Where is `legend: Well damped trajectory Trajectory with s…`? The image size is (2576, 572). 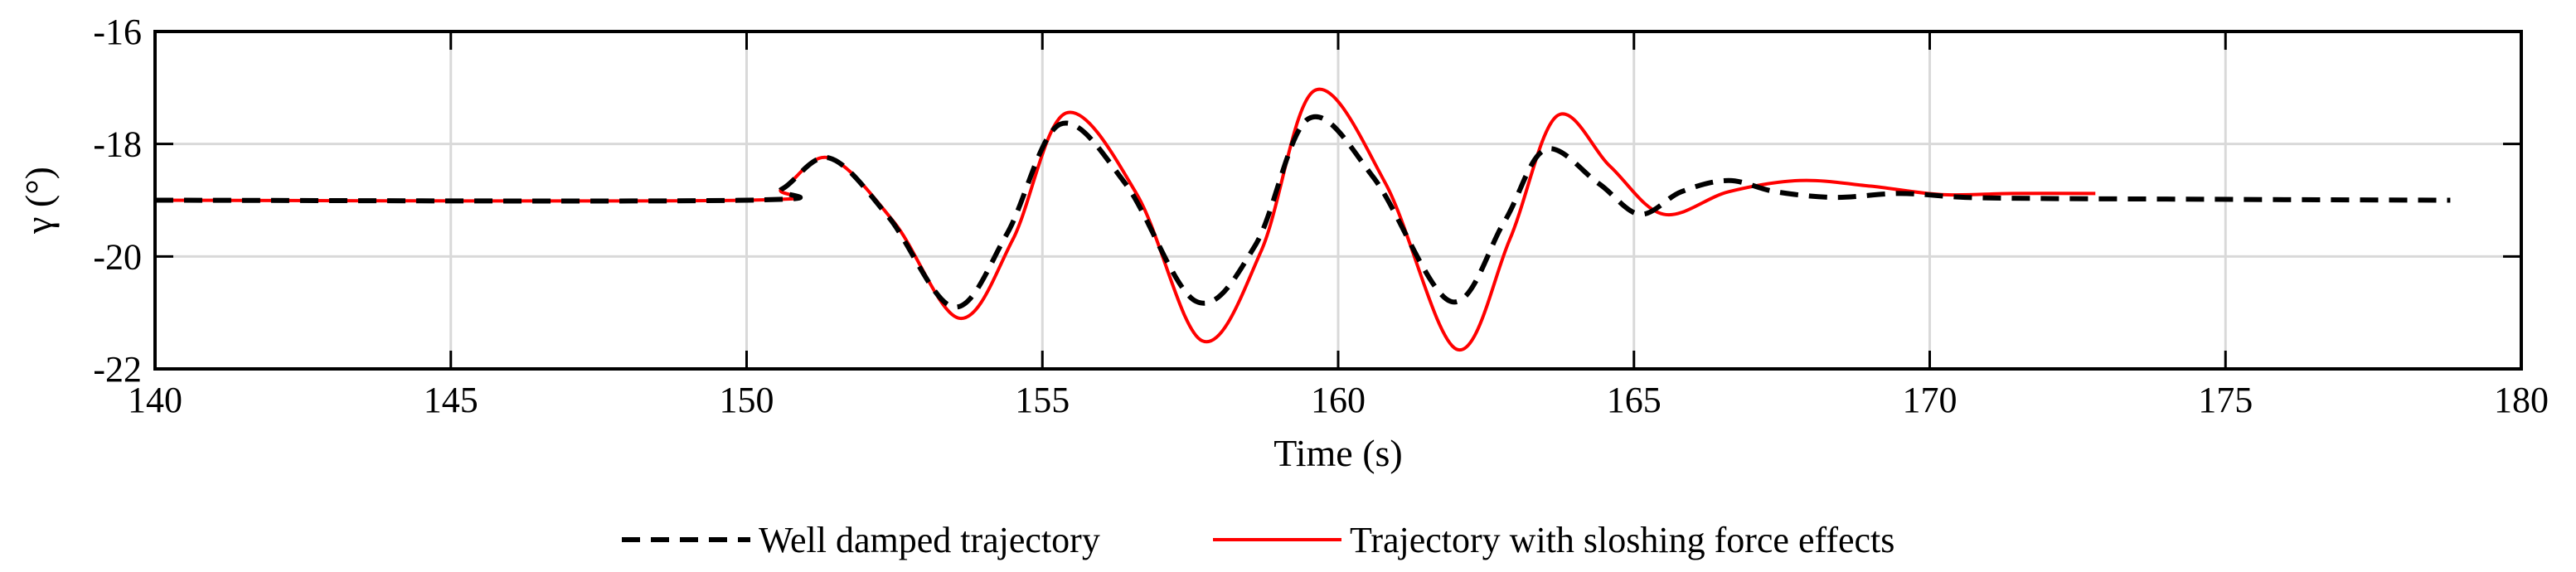 legend: Well damped trajectory Trajectory with s… is located at coordinates (1258, 540).